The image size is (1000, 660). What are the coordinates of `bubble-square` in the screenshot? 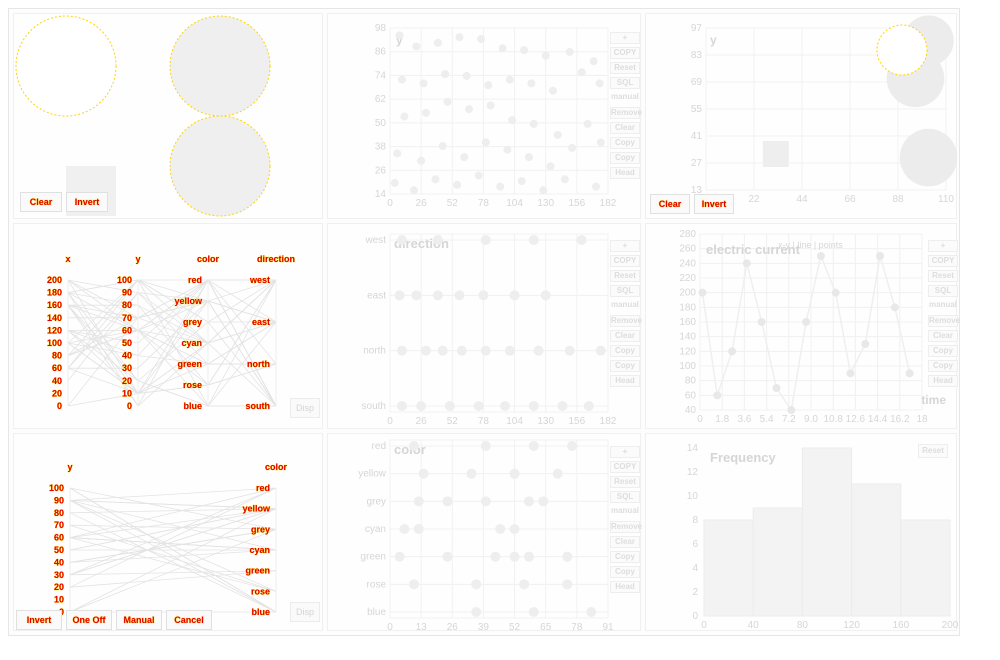 It's located at (775, 154).